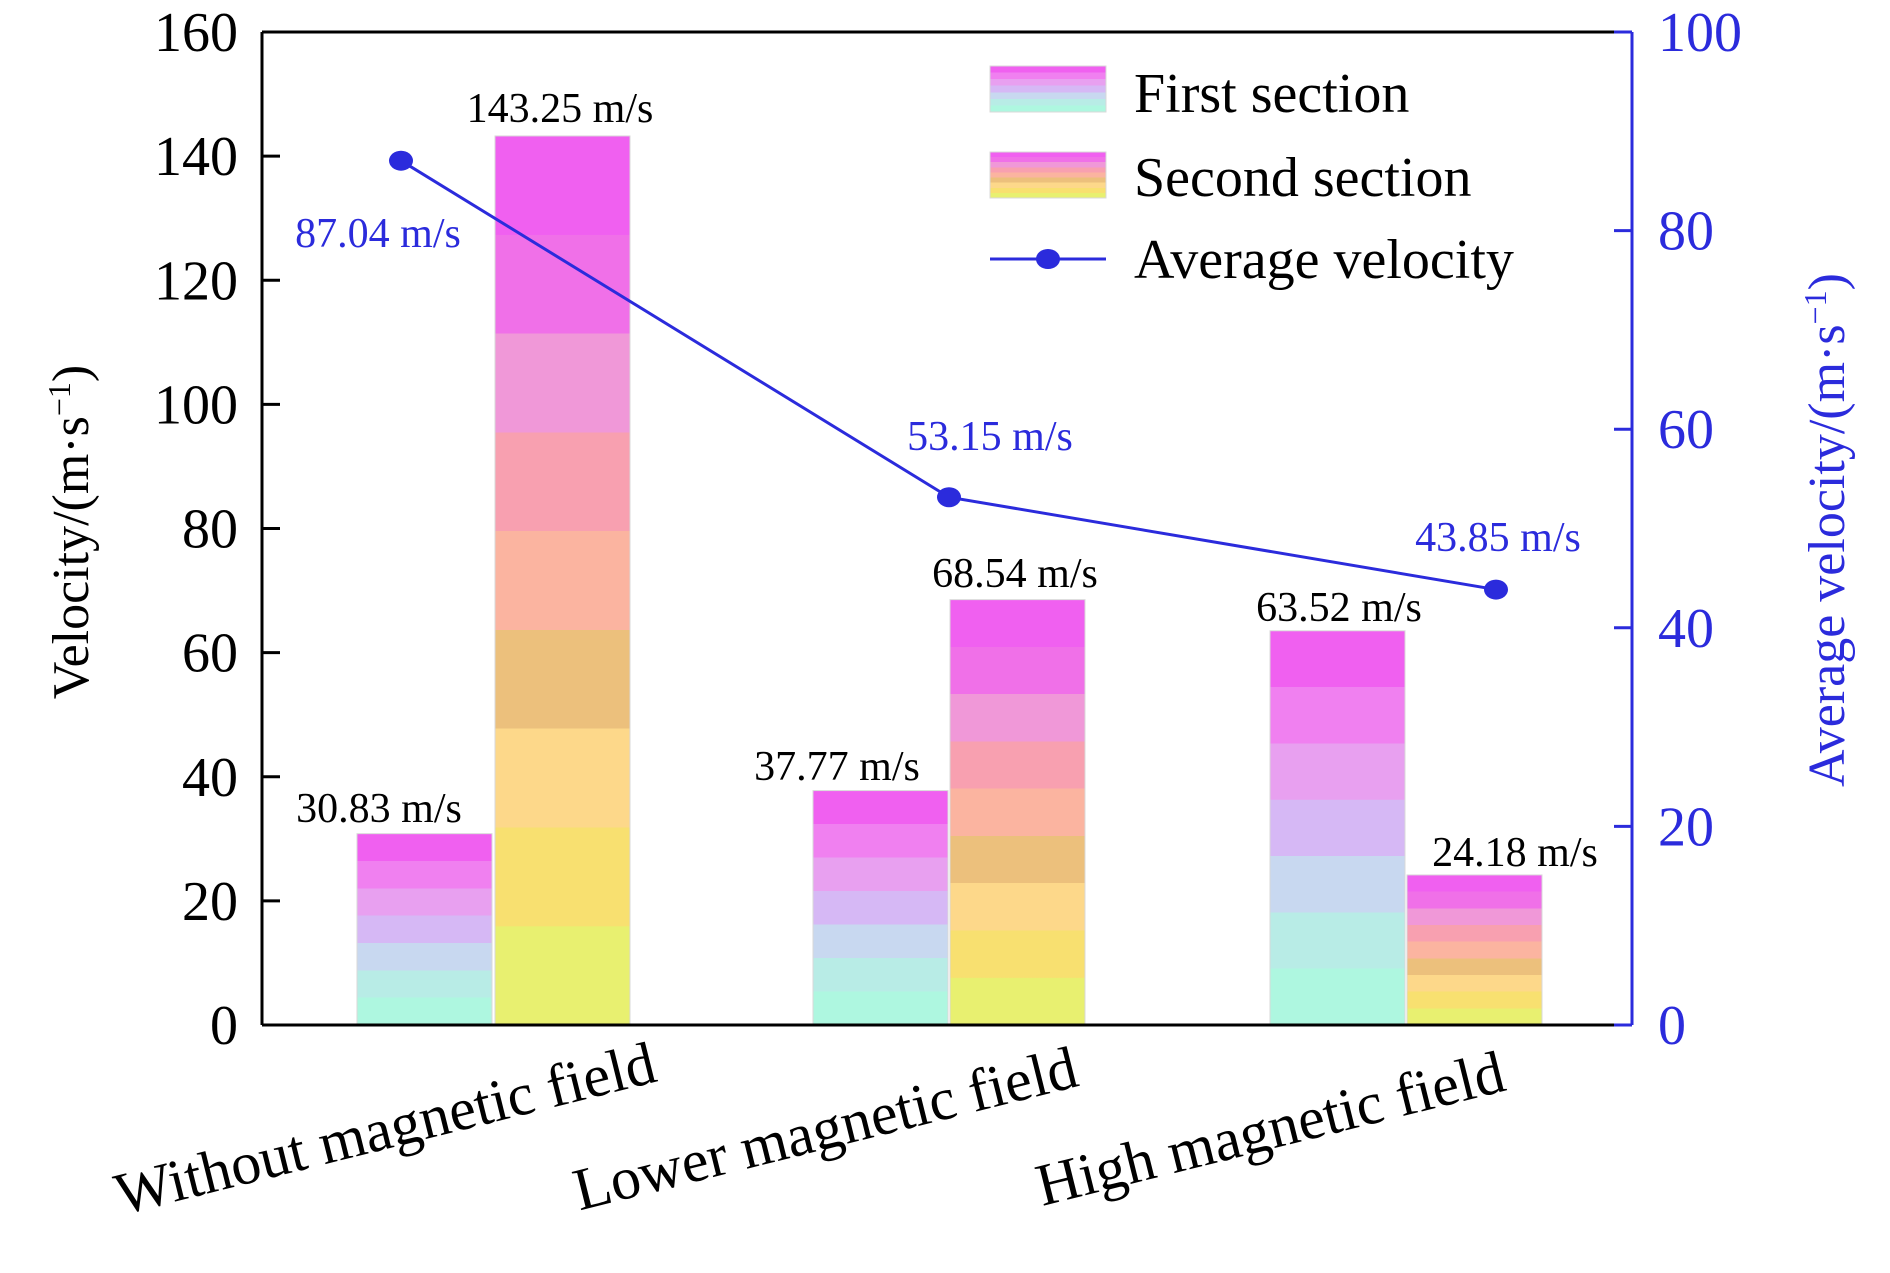  I want to click on right-tick-label-3: 60, so click(1686, 430).